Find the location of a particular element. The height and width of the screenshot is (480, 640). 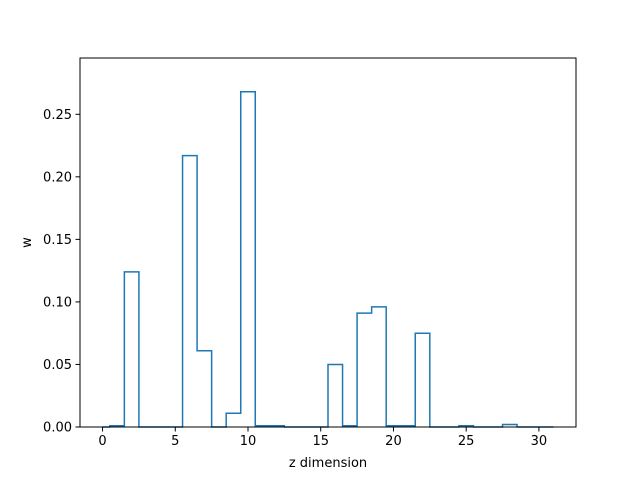

x-tick-label: 10 is located at coordinates (248, 441).